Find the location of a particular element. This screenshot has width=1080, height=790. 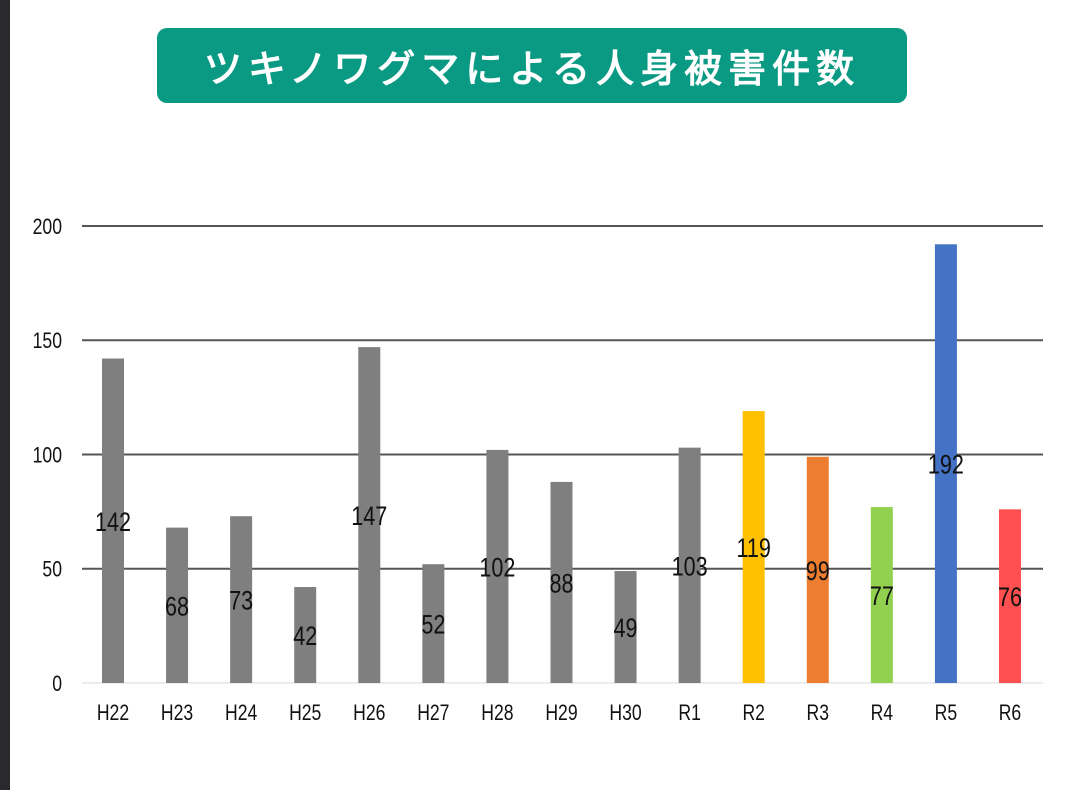

data-label: 88 is located at coordinates (561, 584).